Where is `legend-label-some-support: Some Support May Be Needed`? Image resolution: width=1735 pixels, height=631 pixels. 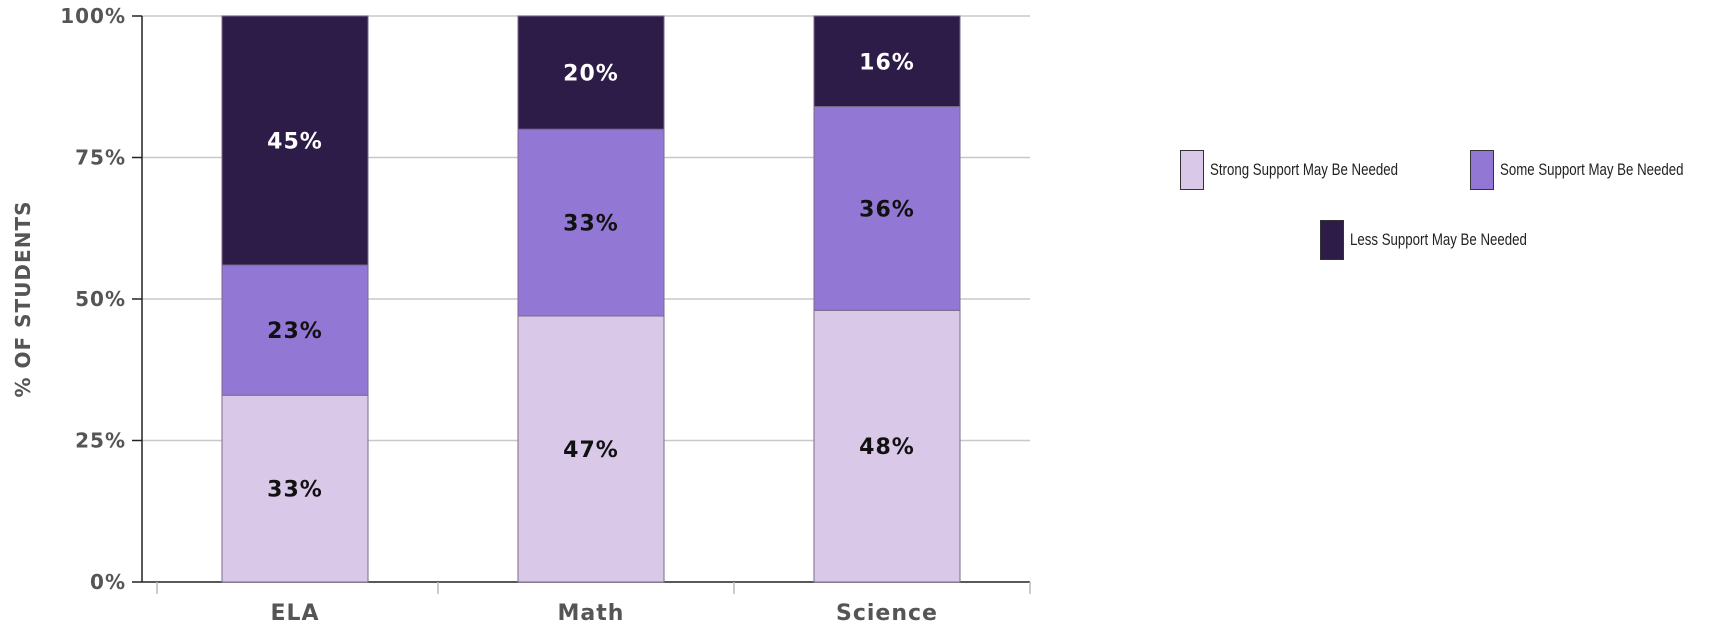
legend-label-some-support: Some Support May Be Needed is located at coordinates (1592, 169).